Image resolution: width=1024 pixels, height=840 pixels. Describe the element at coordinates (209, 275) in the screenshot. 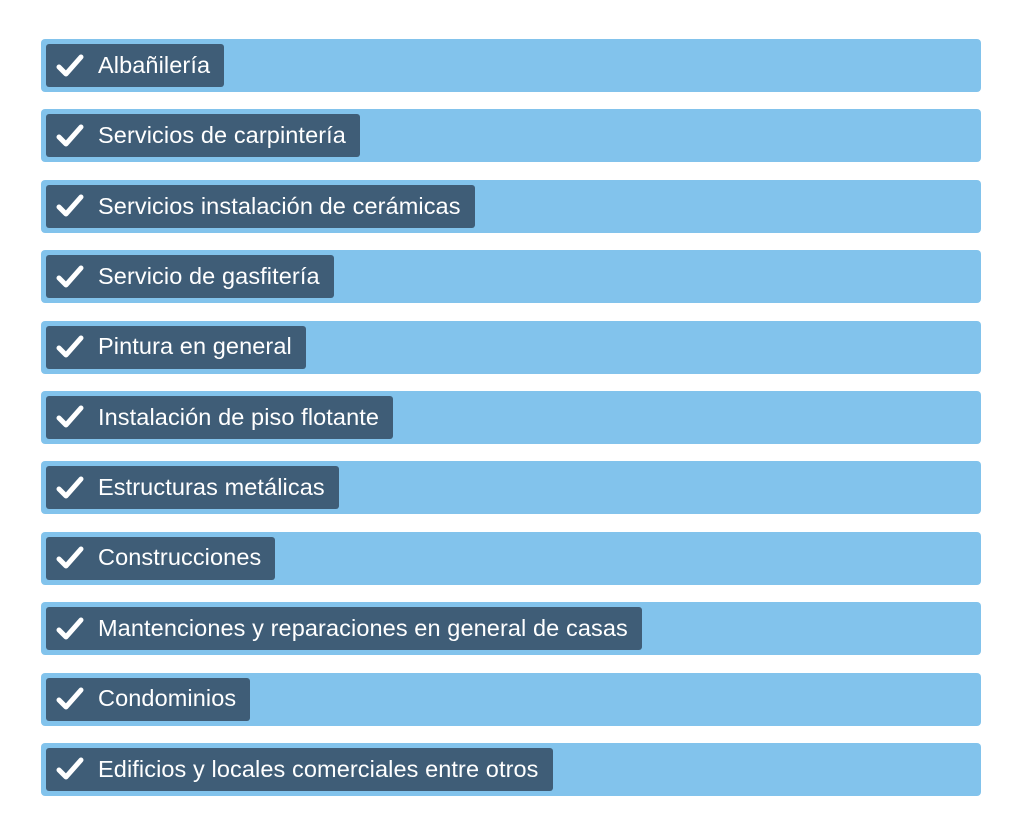

I see `service-label: Servicio de gasfitería` at that location.